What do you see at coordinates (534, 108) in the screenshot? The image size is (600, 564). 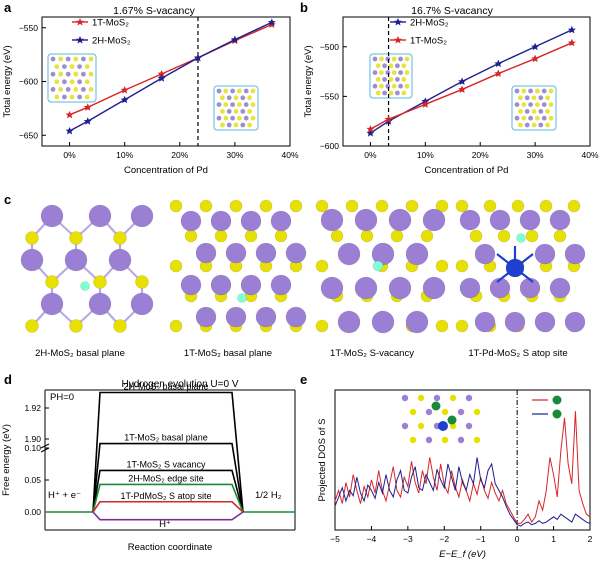 I see `structure-inset` at bounding box center [534, 108].